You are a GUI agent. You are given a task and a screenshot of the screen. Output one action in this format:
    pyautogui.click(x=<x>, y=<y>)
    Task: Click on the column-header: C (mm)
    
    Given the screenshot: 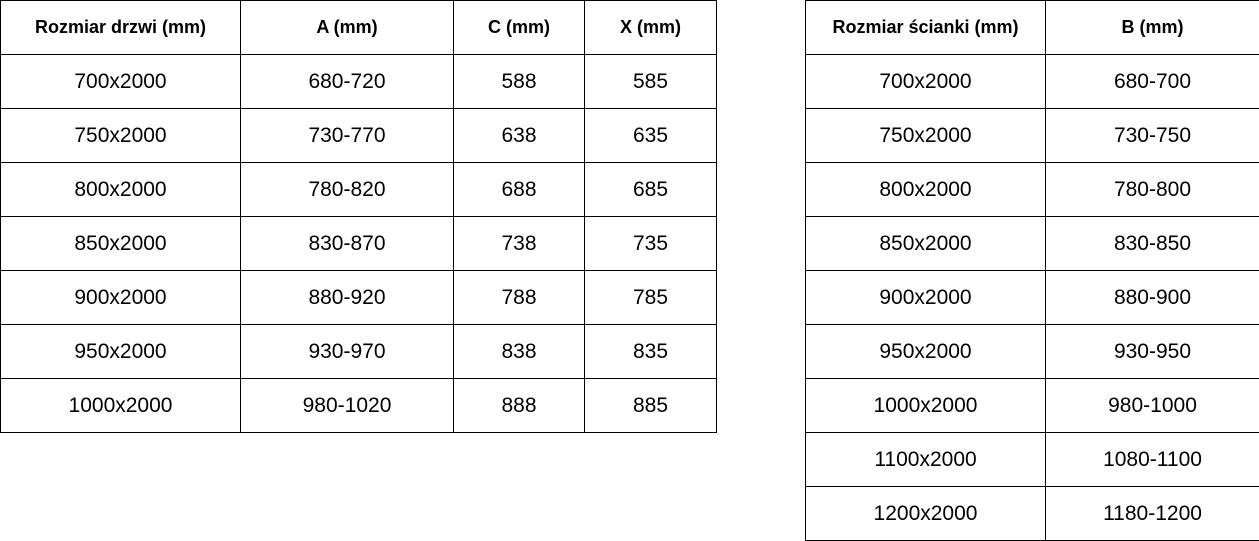 What is the action you would take?
    pyautogui.click(x=519, y=27)
    